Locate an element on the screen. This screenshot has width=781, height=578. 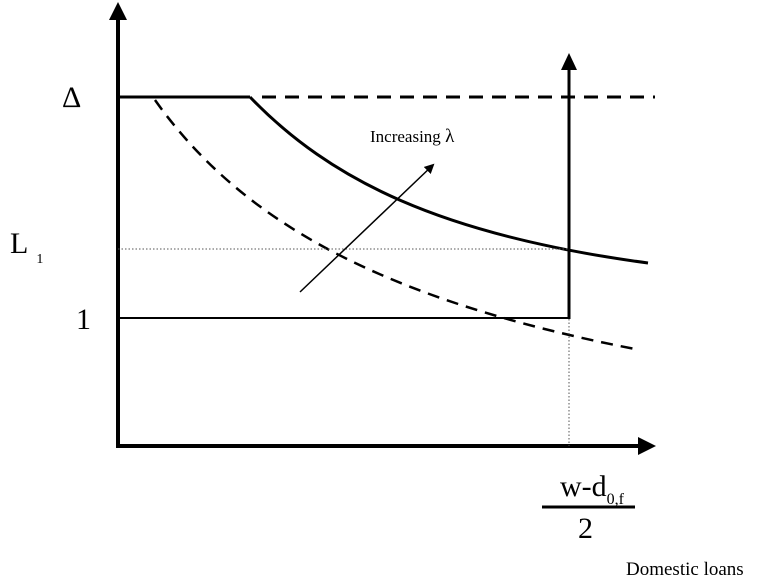
delta-label: Δ is located at coordinates (71, 97).